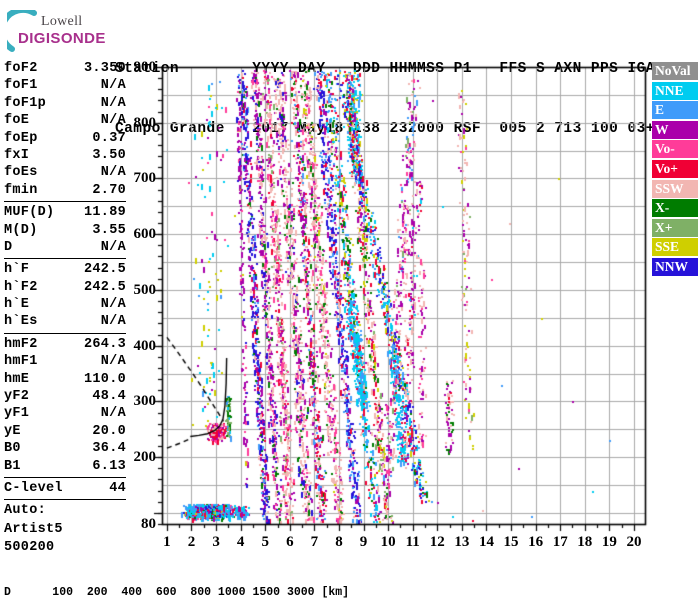 The height and width of the screenshot is (600, 700). I want to click on param-value: 3.50, so click(109, 155).